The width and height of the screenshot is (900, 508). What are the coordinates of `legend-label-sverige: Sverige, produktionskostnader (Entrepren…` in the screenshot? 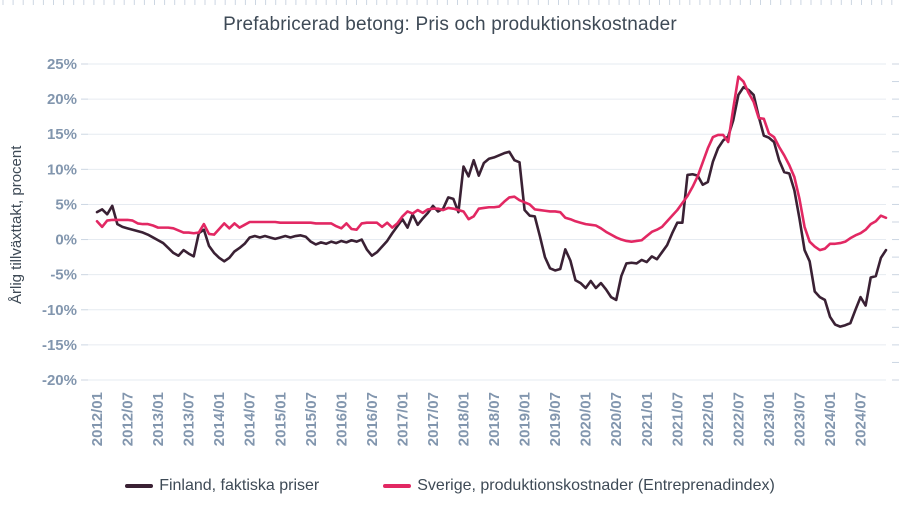 It's located at (596, 485).